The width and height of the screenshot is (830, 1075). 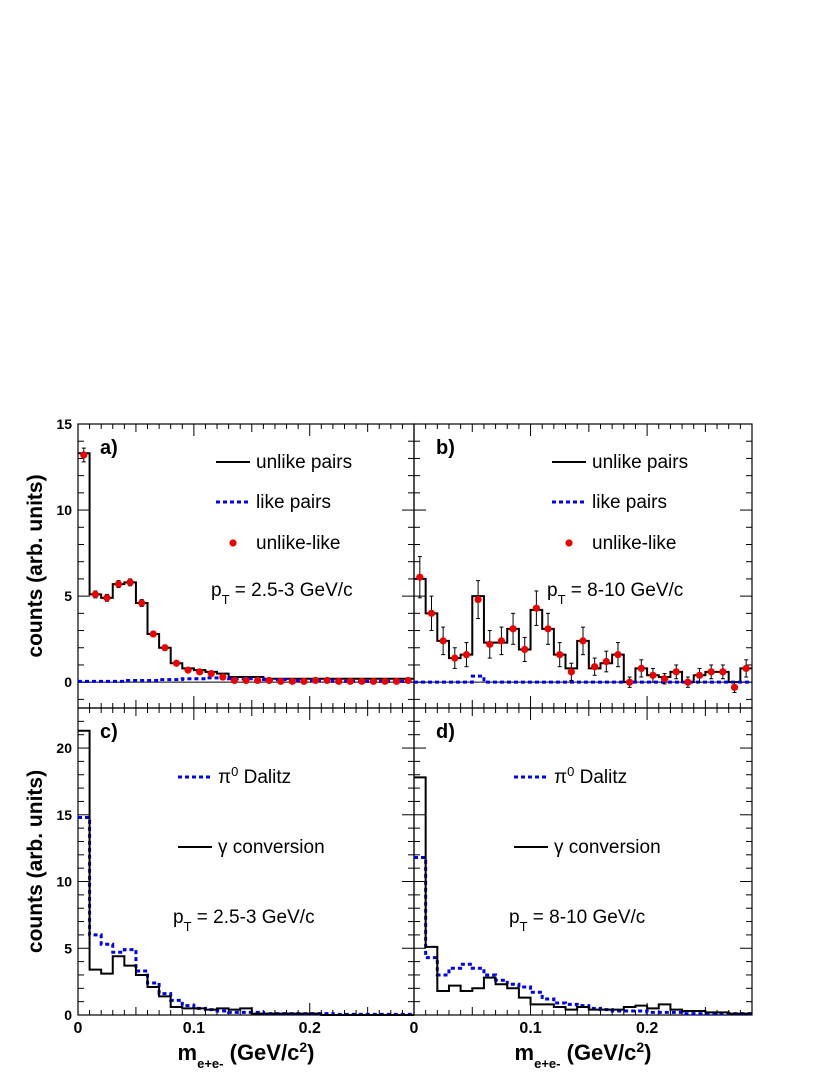 I want to click on text-part: e+e-, so click(x=210, y=1063).